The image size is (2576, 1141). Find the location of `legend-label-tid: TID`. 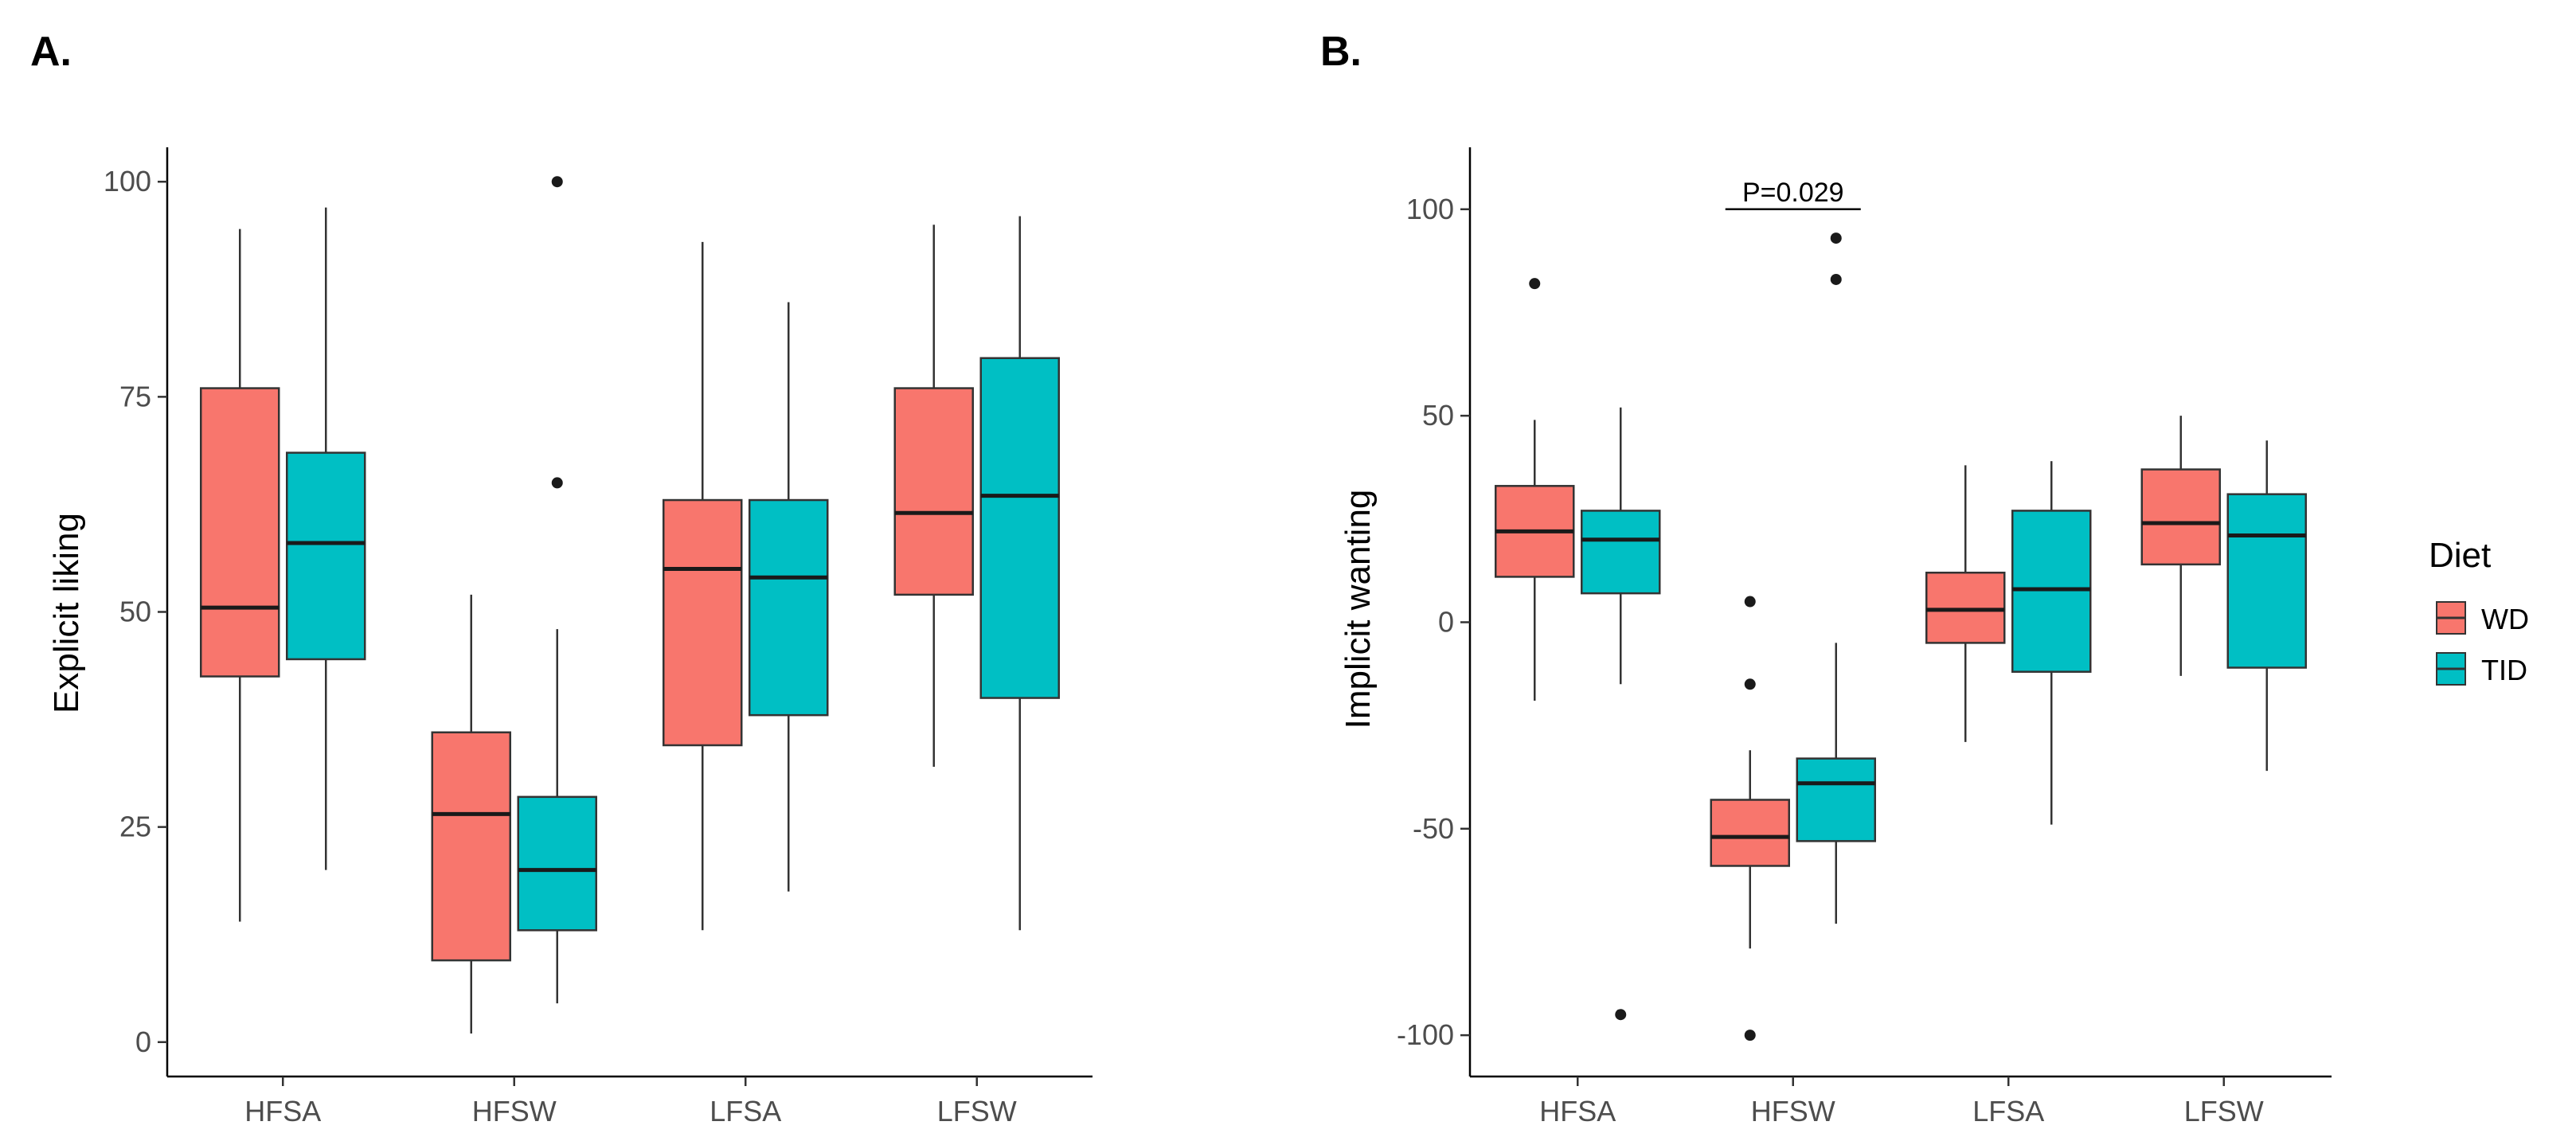

legend-label-tid: TID is located at coordinates (2504, 670).